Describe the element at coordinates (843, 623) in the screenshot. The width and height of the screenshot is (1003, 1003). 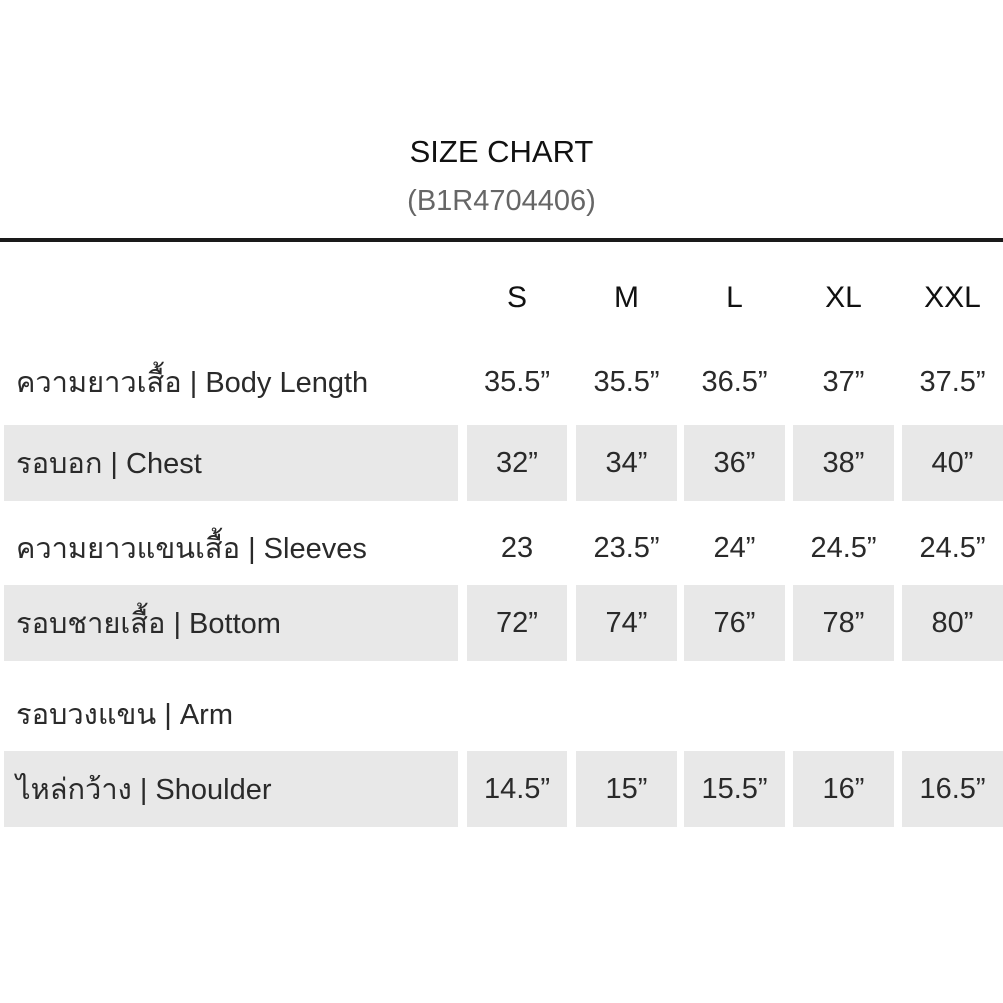
I see `value-cell: 78”` at that location.